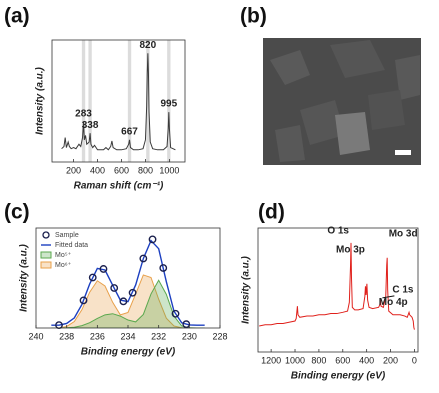 The width and height of the screenshot is (439, 393). I want to click on legend-label: Mo⁵⁺, so click(63, 255).